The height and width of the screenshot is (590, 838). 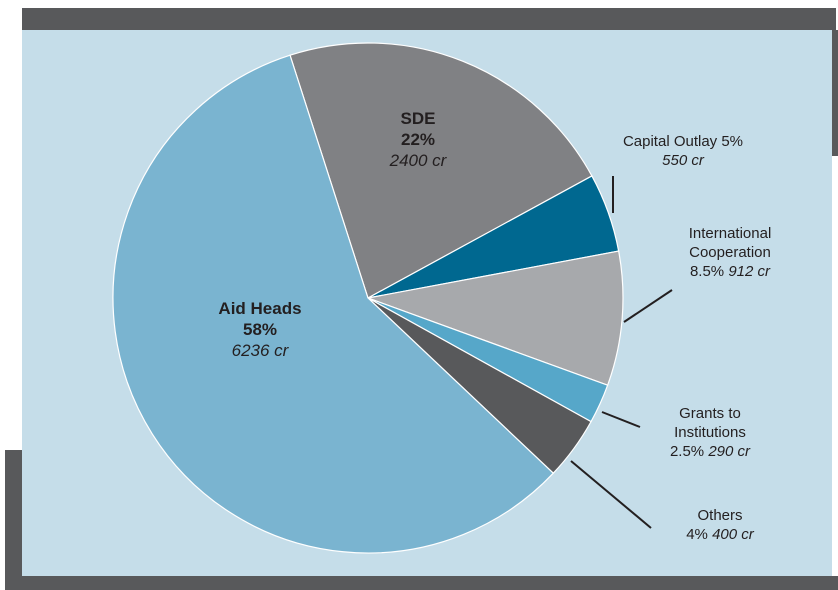 What do you see at coordinates (710, 423) in the screenshot?
I see `slice-name: Grants to Institutions` at bounding box center [710, 423].